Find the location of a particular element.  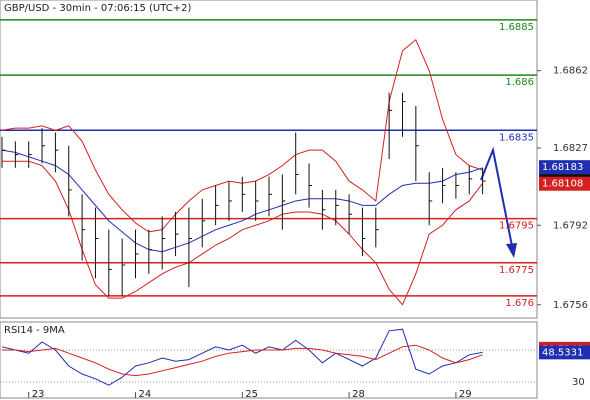

rsi-title: RSI14 - 9MA is located at coordinates (34, 330).